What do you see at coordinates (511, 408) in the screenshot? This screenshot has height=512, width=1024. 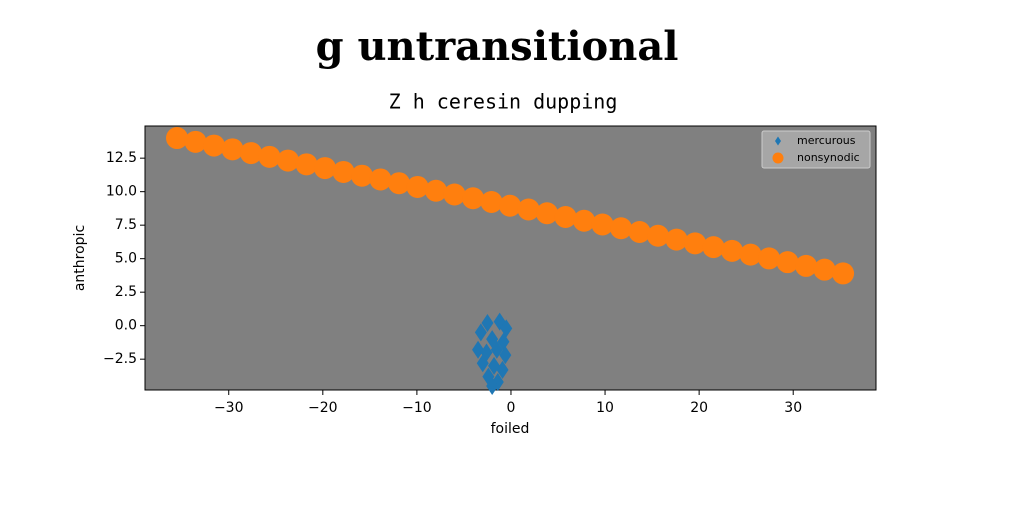 I see `x-tick-label: 0` at bounding box center [511, 408].